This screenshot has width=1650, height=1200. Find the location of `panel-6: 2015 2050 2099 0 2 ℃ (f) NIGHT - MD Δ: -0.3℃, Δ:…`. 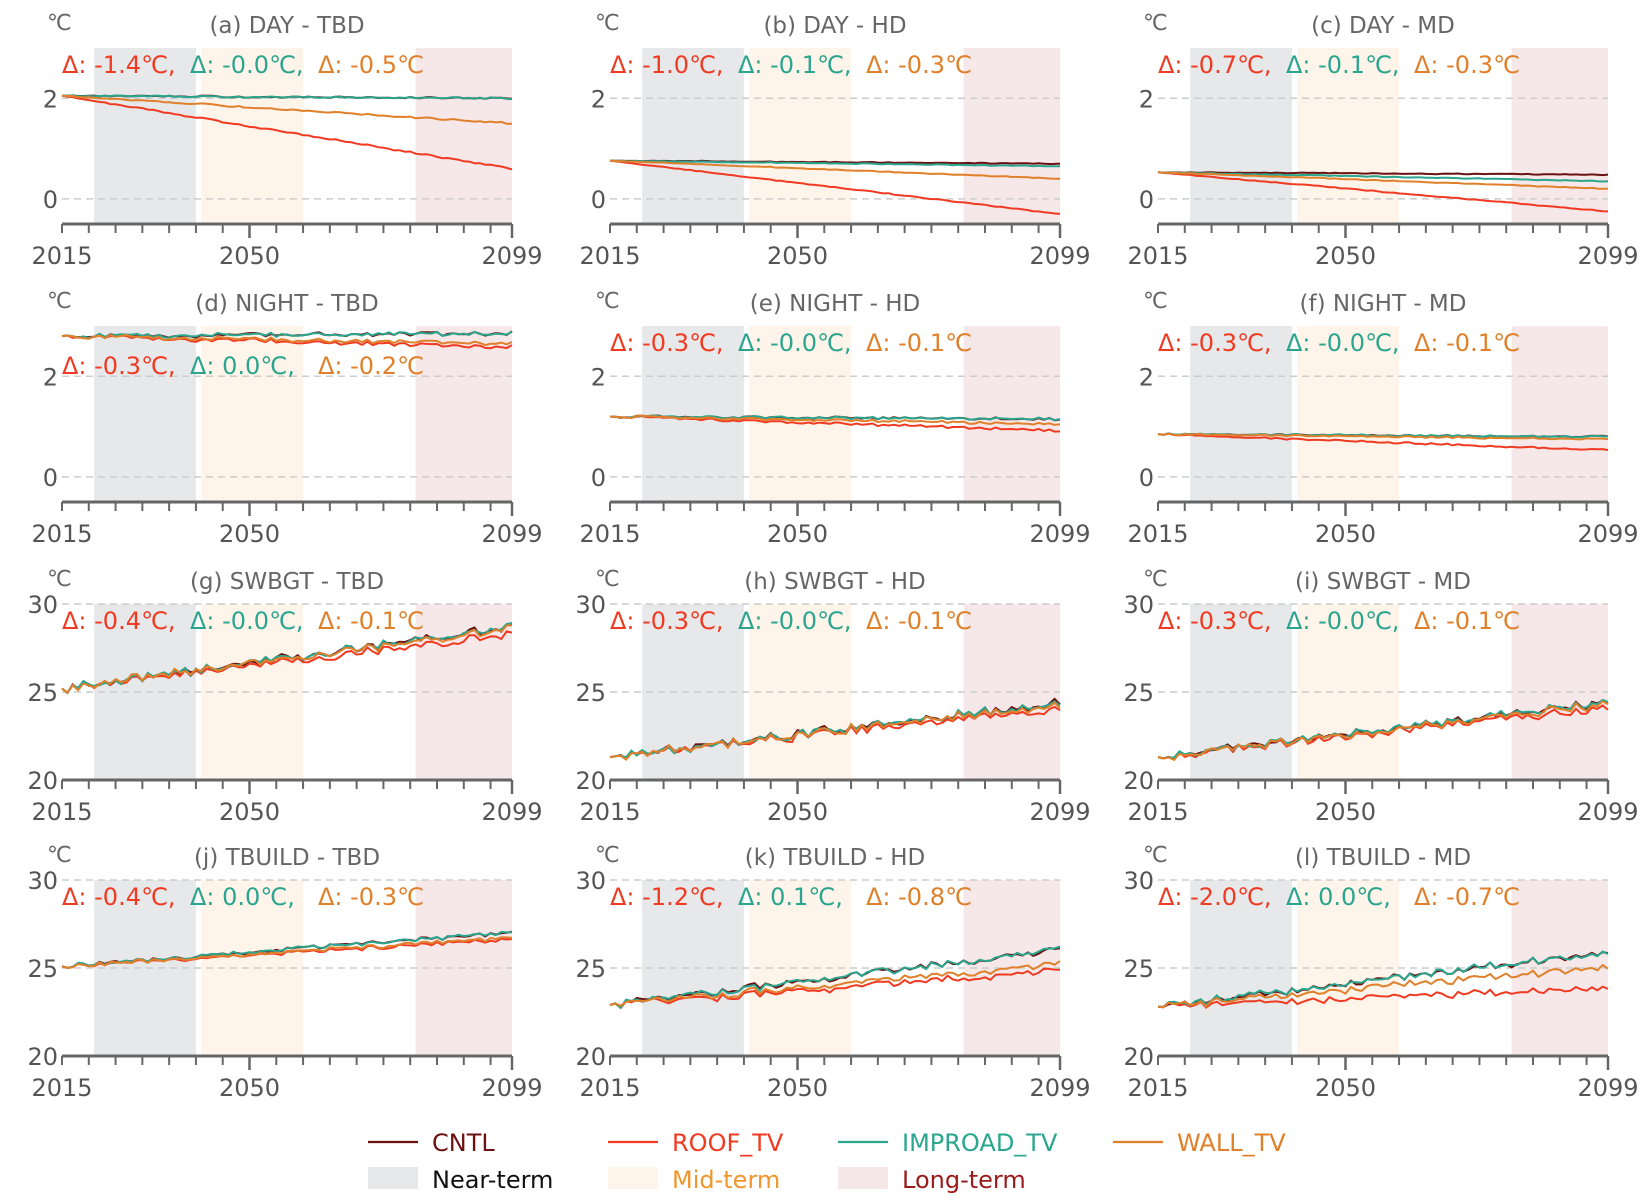

panel-6: 2015 2050 2099 0 2 ℃ (f) NIGHT - MD Δ: -0.3℃, Δ:… is located at coordinates (1382, 418).